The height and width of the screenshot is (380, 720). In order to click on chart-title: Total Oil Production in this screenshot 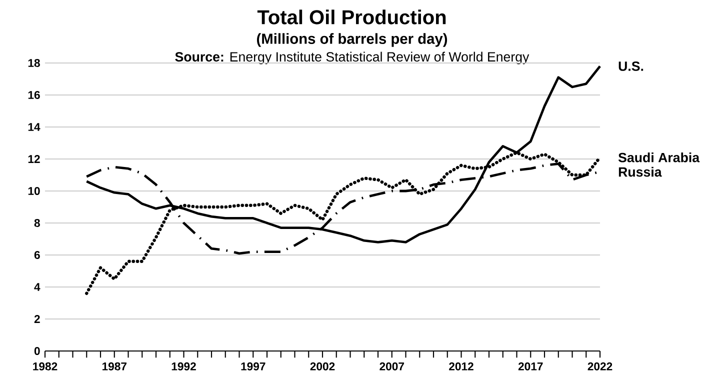, I will do `click(351, 17)`.